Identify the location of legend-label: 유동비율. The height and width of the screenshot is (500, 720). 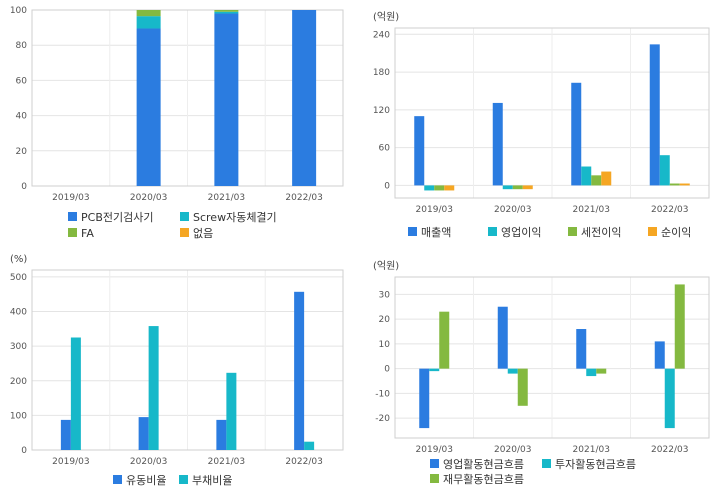
(146, 480).